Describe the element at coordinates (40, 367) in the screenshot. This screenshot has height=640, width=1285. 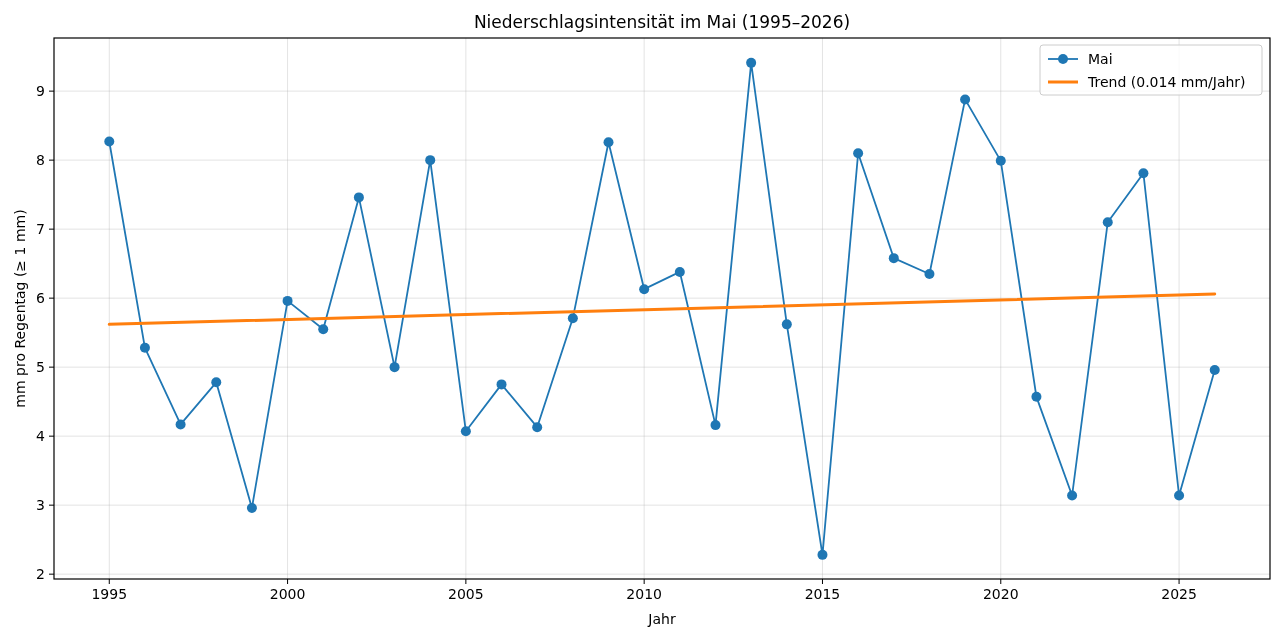
I see `y-tick-label: 5` at that location.